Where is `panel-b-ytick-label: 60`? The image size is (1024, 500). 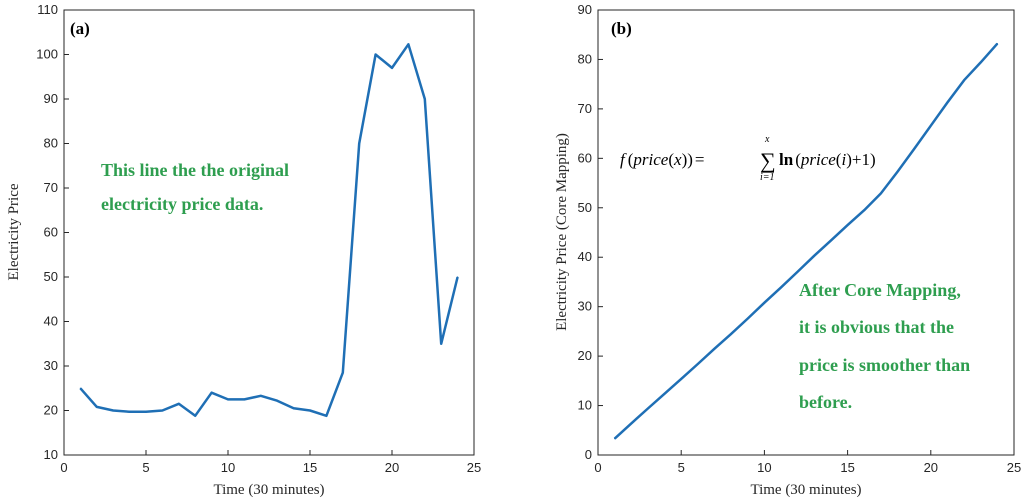
panel-b-ytick-label: 60 is located at coordinates (585, 157).